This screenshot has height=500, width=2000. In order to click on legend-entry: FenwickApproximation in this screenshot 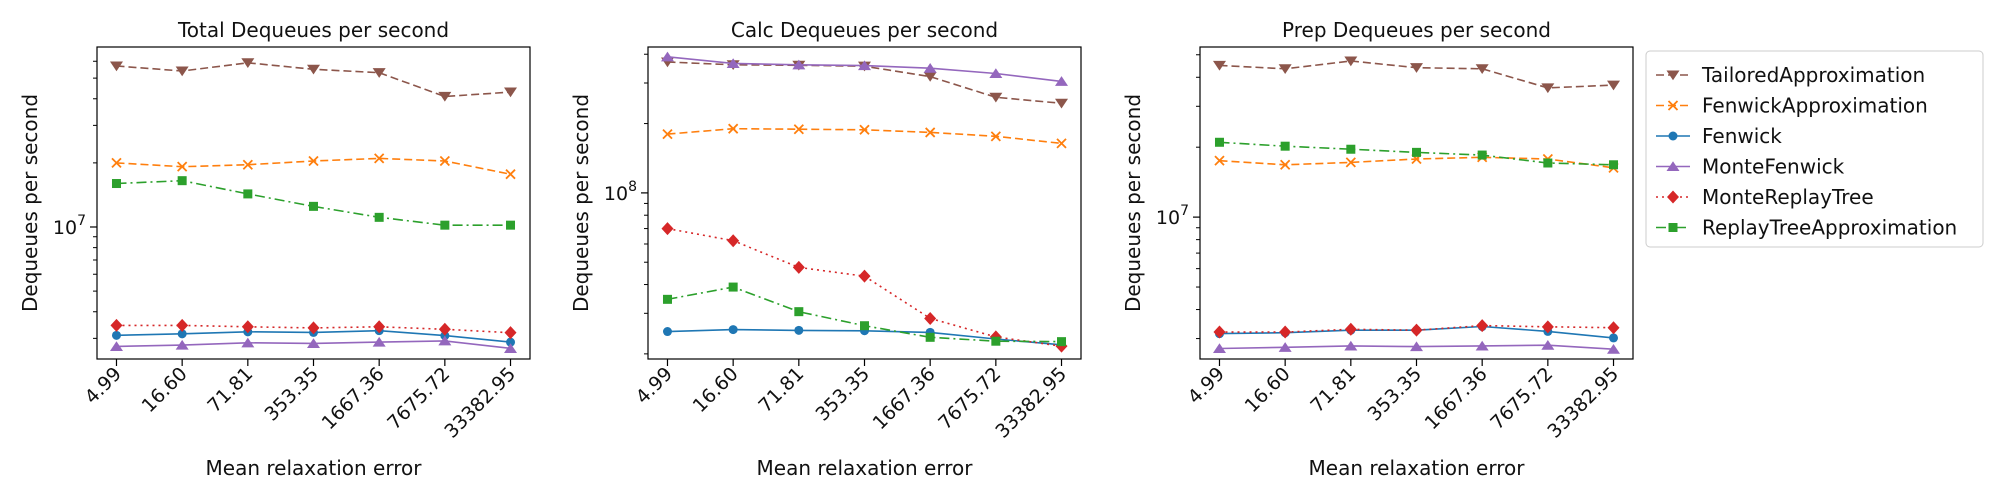, I will do `click(1792, 106)`.